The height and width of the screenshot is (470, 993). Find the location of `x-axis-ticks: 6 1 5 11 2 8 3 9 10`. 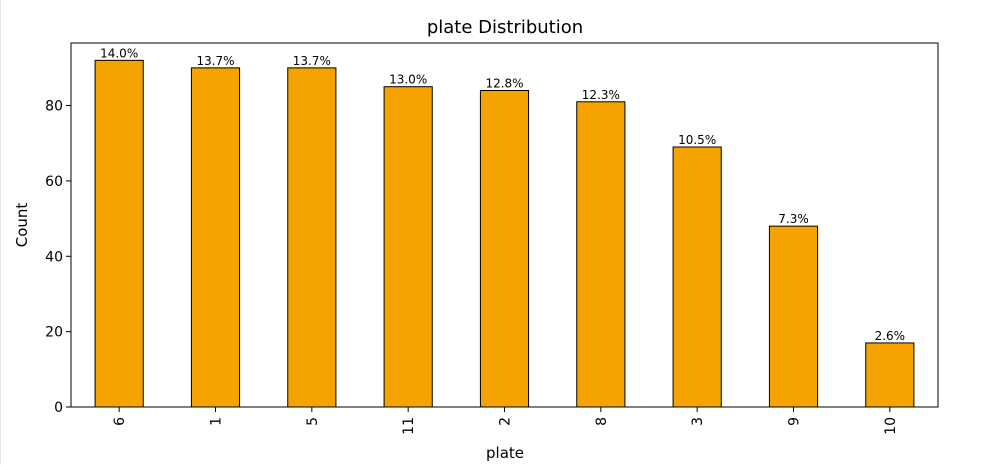

x-axis-ticks: 6 1 5 11 2 8 3 9 10 is located at coordinates (505, 421).